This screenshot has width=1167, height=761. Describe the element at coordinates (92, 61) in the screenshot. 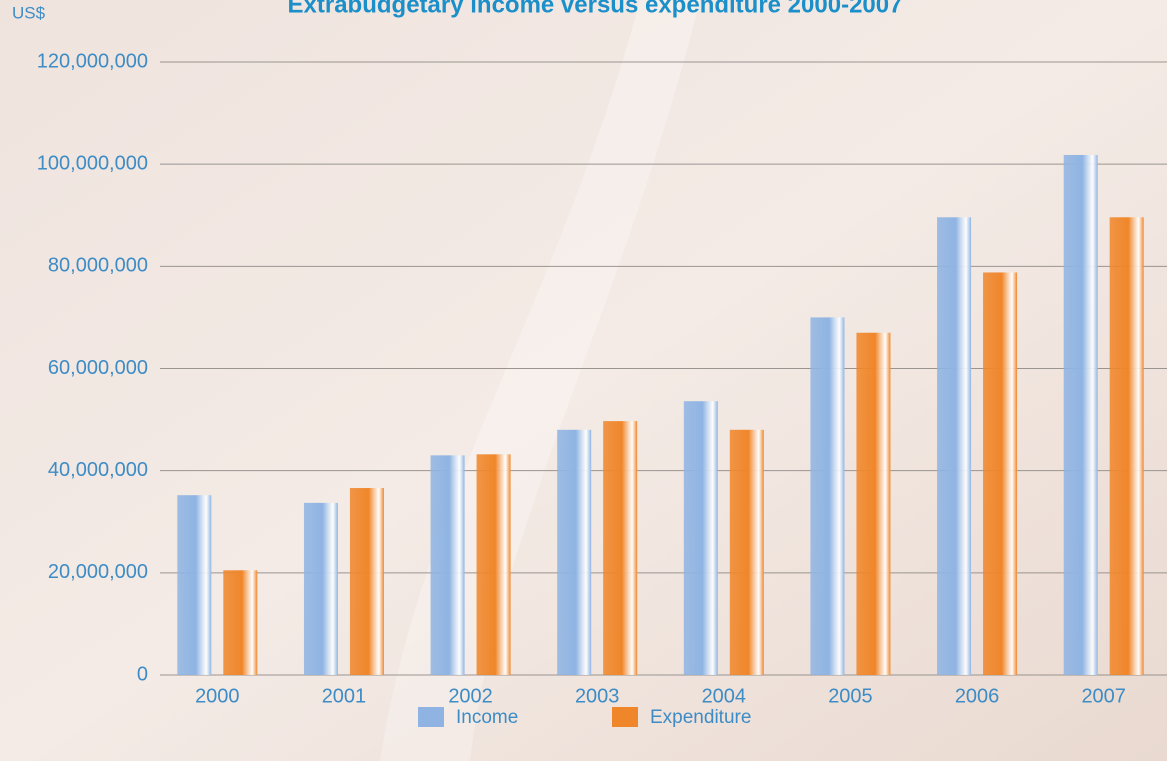

I see `y-tick-label: 120,000,000` at that location.